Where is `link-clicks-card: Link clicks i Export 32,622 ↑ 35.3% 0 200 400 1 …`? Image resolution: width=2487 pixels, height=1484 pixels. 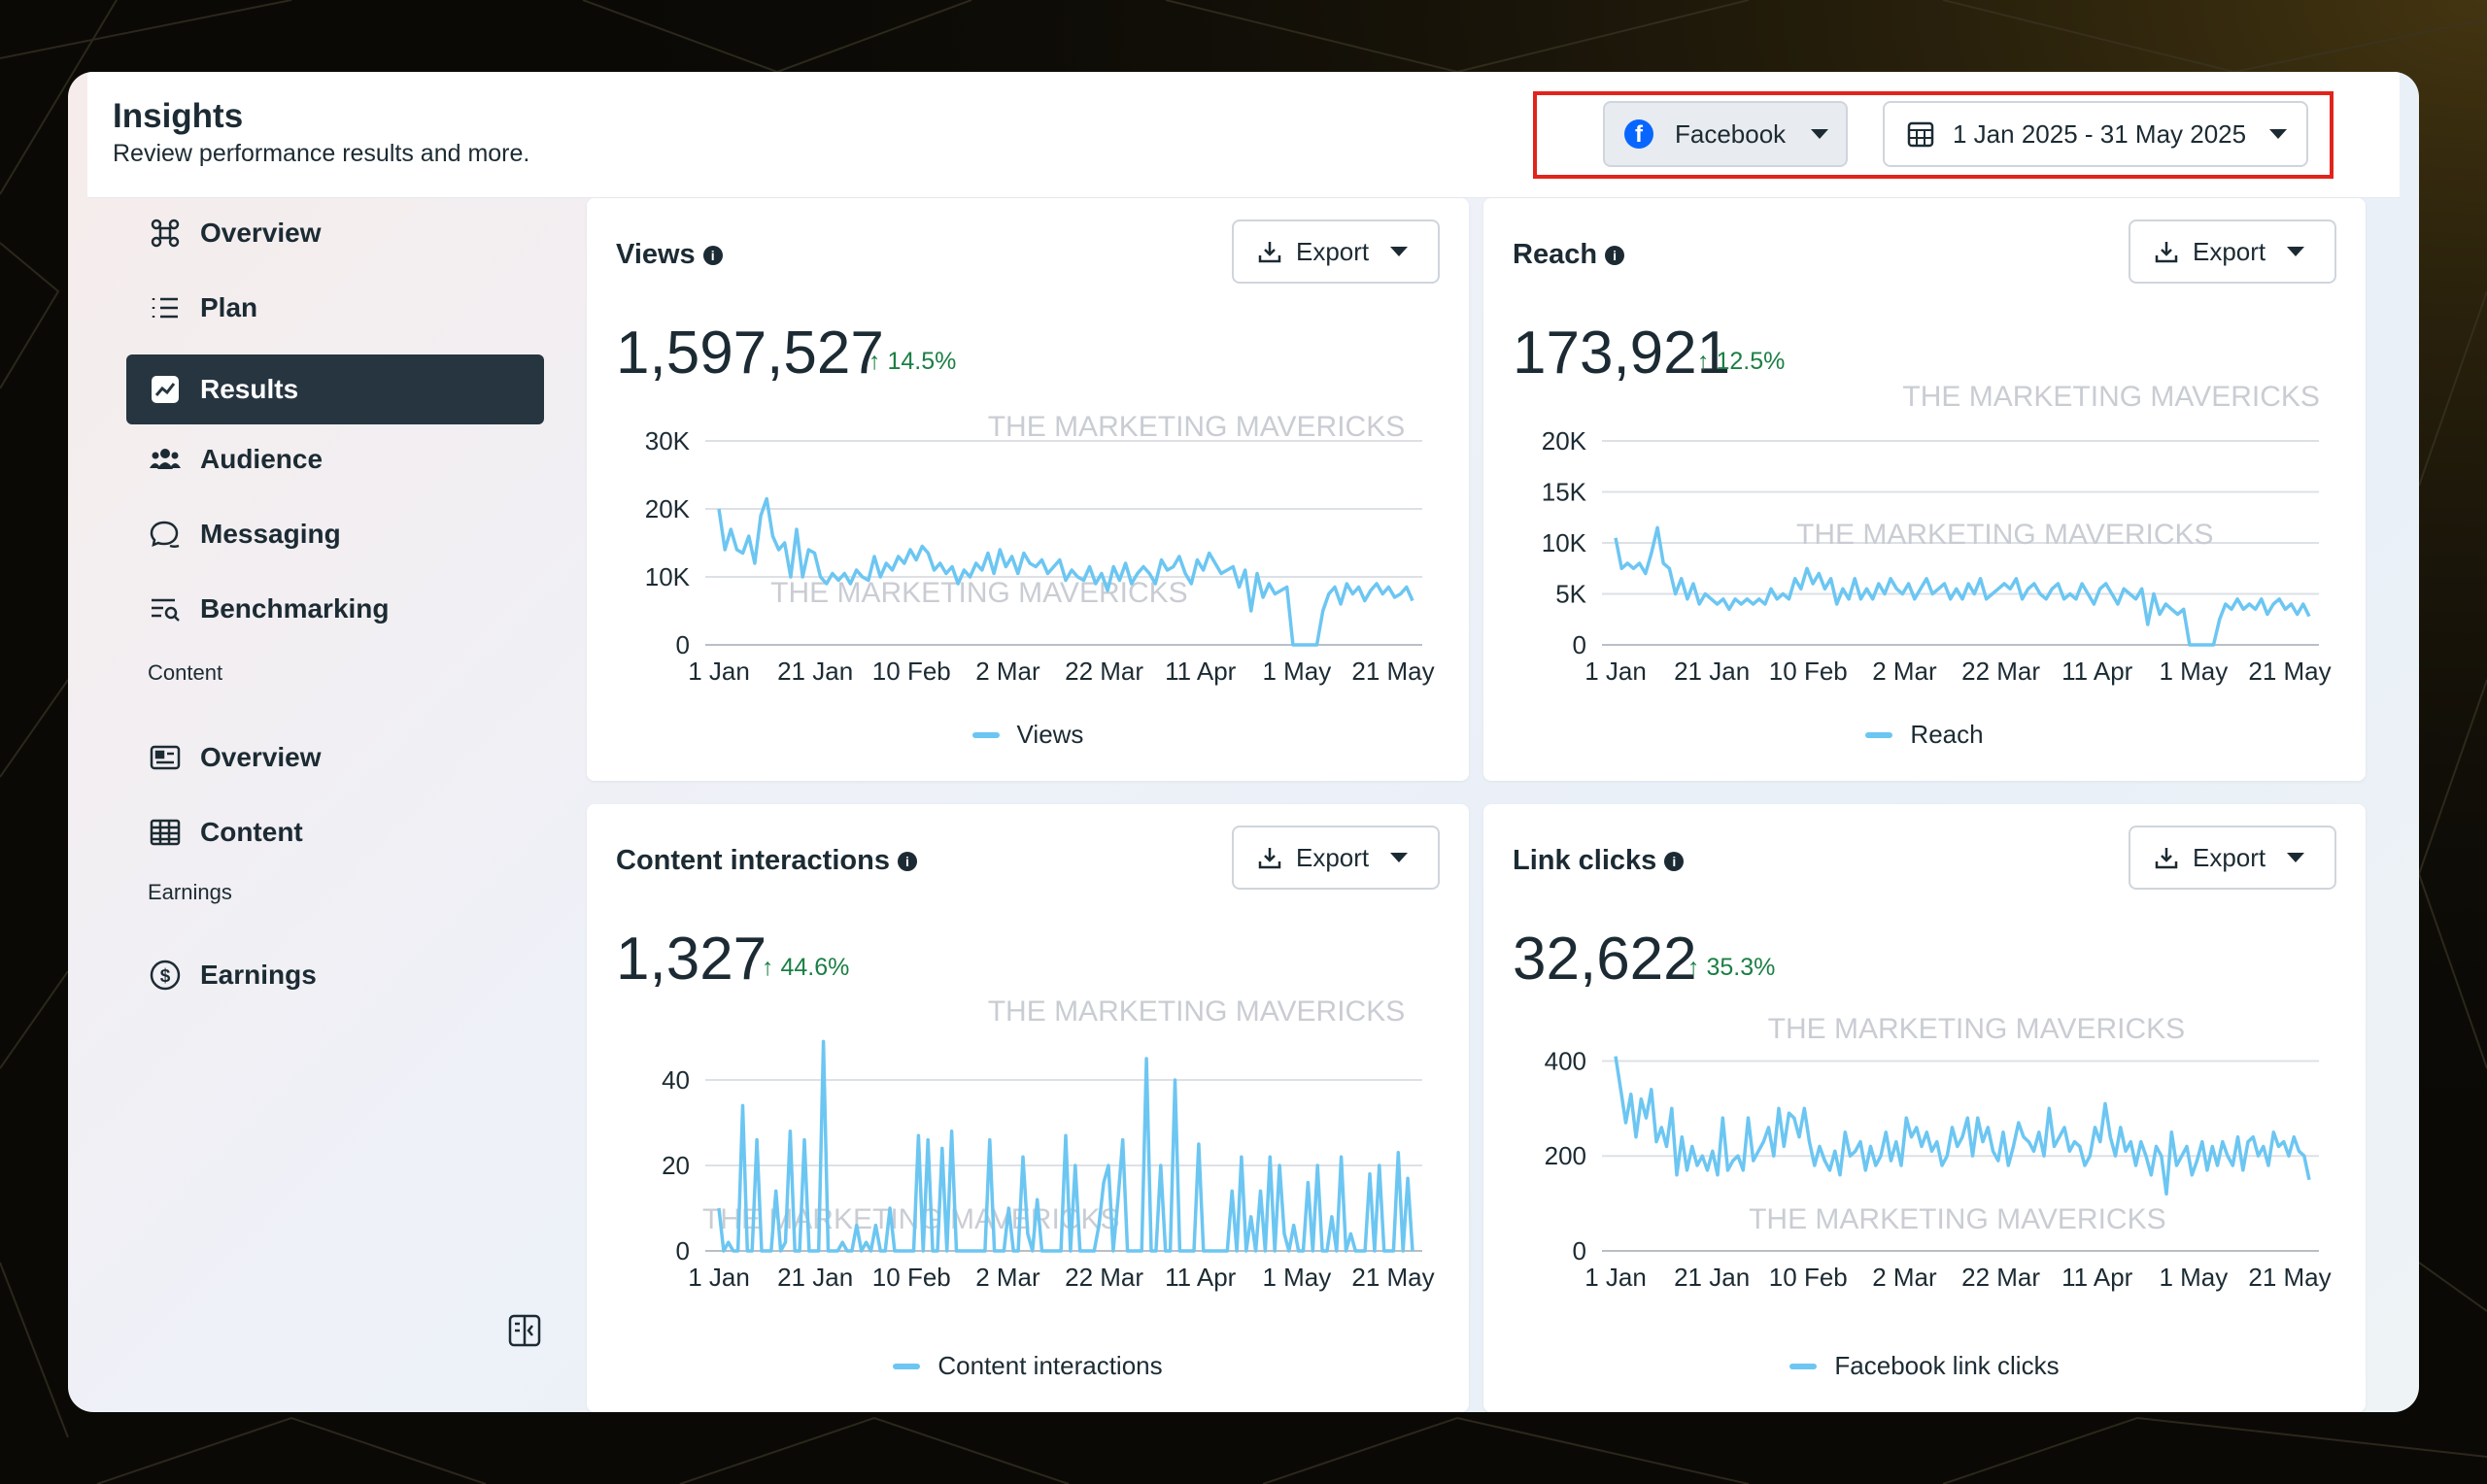
link-clicks-card: Link clicks i Export 32,622 ↑ 35.3% 0 200 400 1 … is located at coordinates (1924, 1108).